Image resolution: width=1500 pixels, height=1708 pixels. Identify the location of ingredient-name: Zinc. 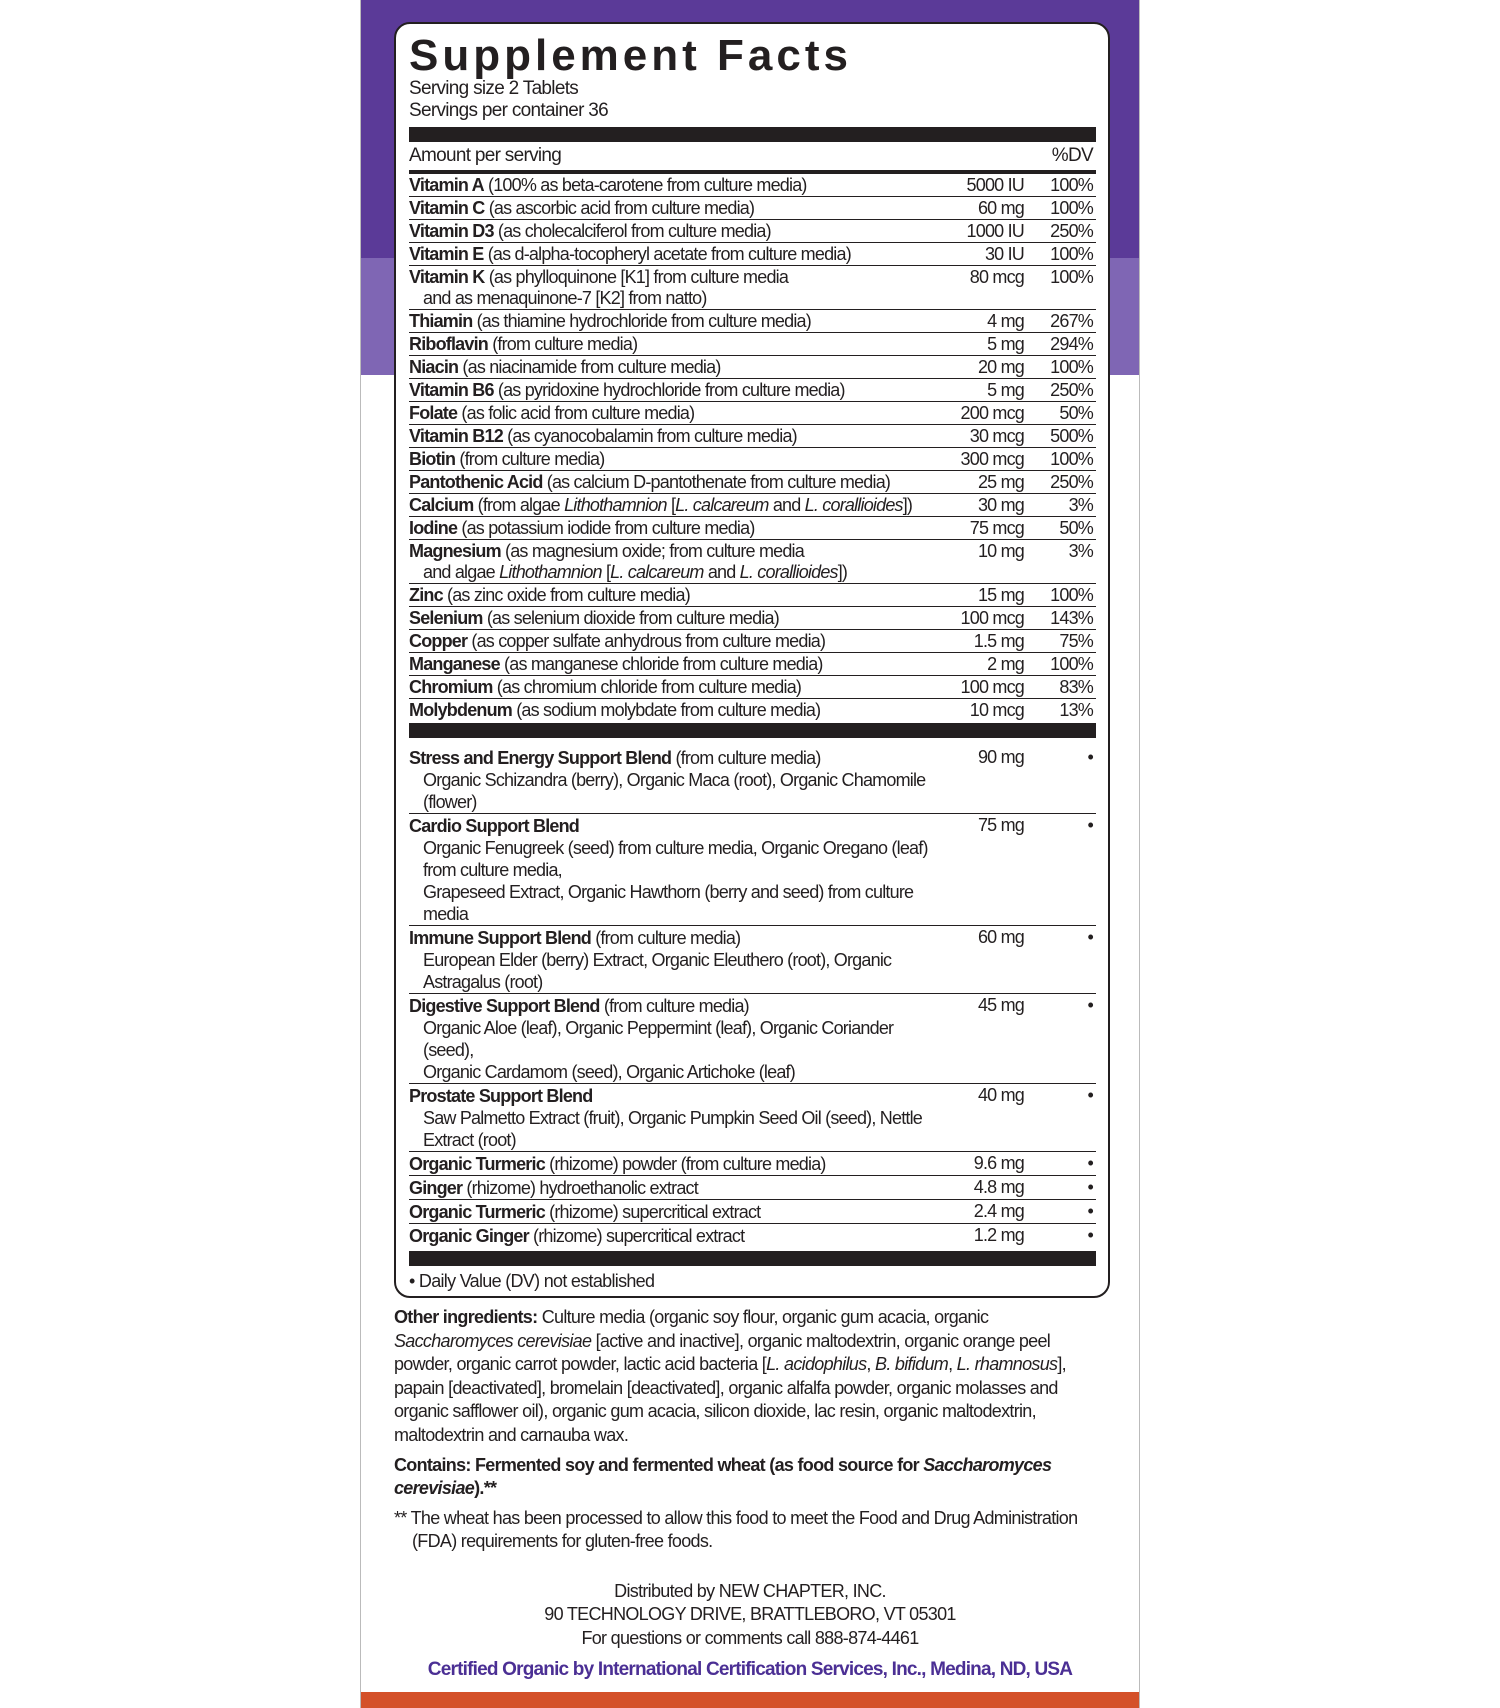
(426, 595).